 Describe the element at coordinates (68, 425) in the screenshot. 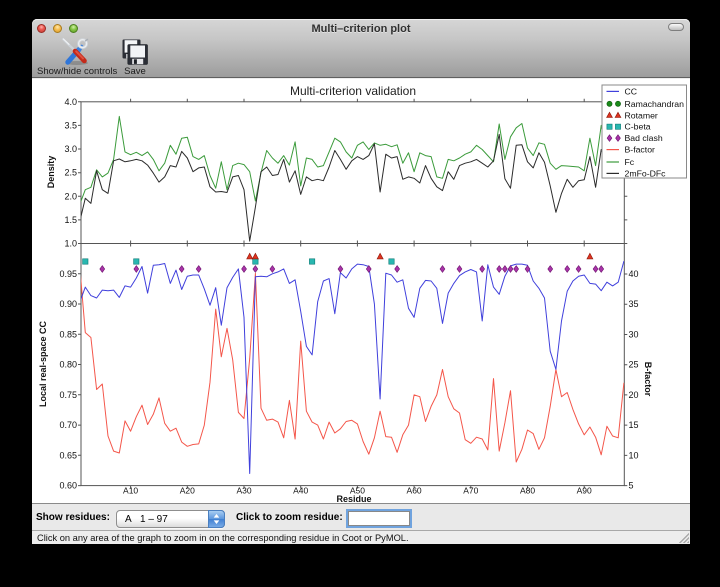

I see `svg-text: 0.70` at that location.